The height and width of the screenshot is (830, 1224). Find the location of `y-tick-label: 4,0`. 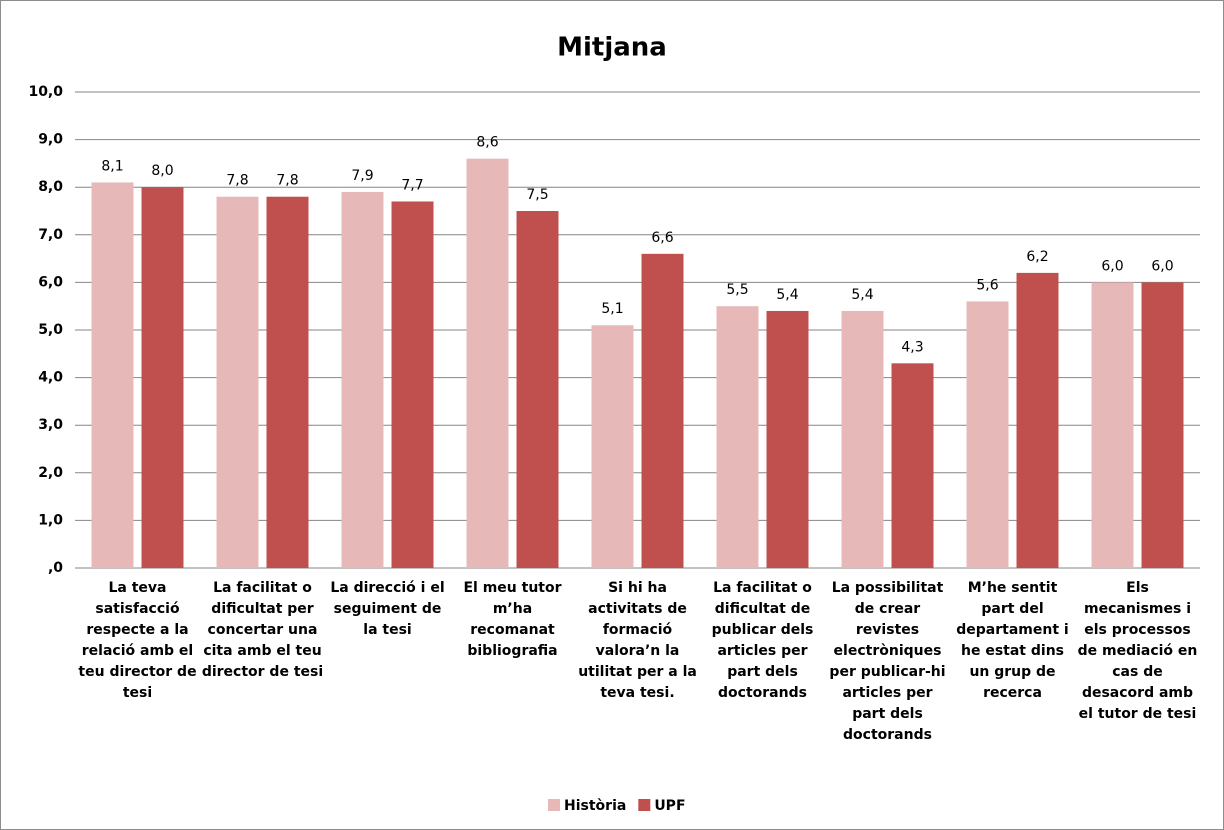

y-tick-label: 4,0 is located at coordinates (50, 378).